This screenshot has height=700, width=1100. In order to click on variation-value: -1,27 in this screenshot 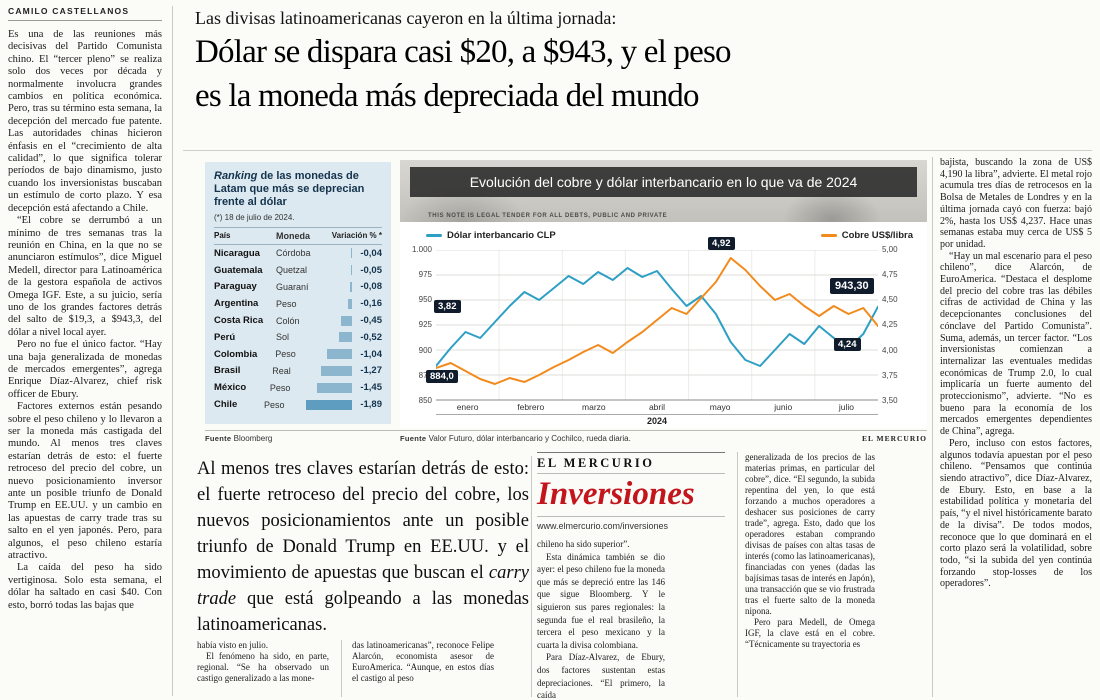, I will do `click(371, 371)`.